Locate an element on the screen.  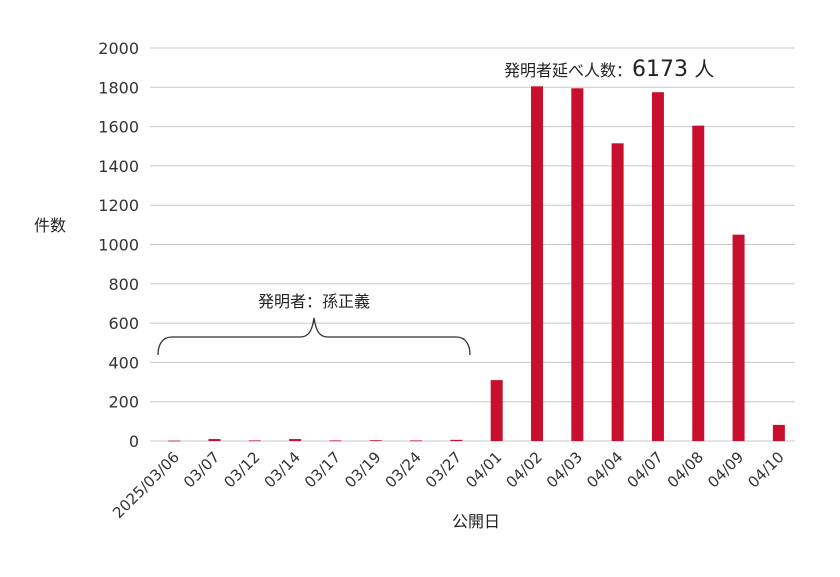
x-tick-label: 03/12 is located at coordinates (241, 469).